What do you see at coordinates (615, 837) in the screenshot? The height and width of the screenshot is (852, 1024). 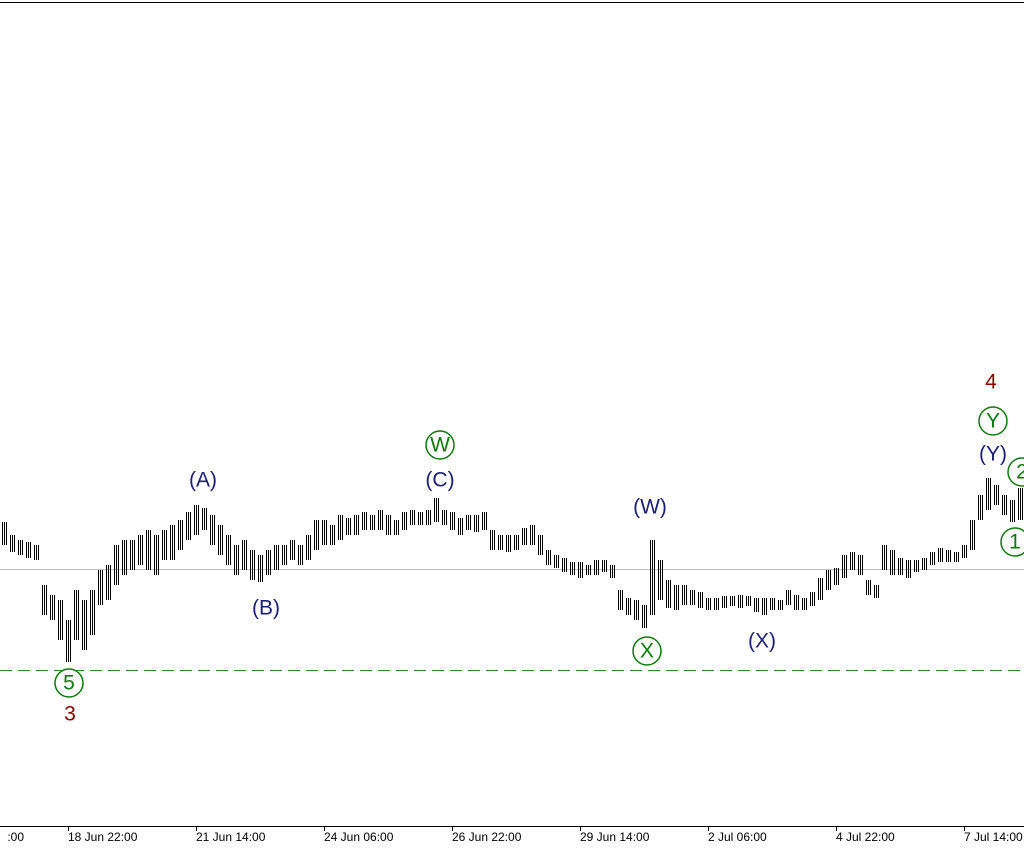 I see `x-tick-label: 29 Jun 14:00` at bounding box center [615, 837].